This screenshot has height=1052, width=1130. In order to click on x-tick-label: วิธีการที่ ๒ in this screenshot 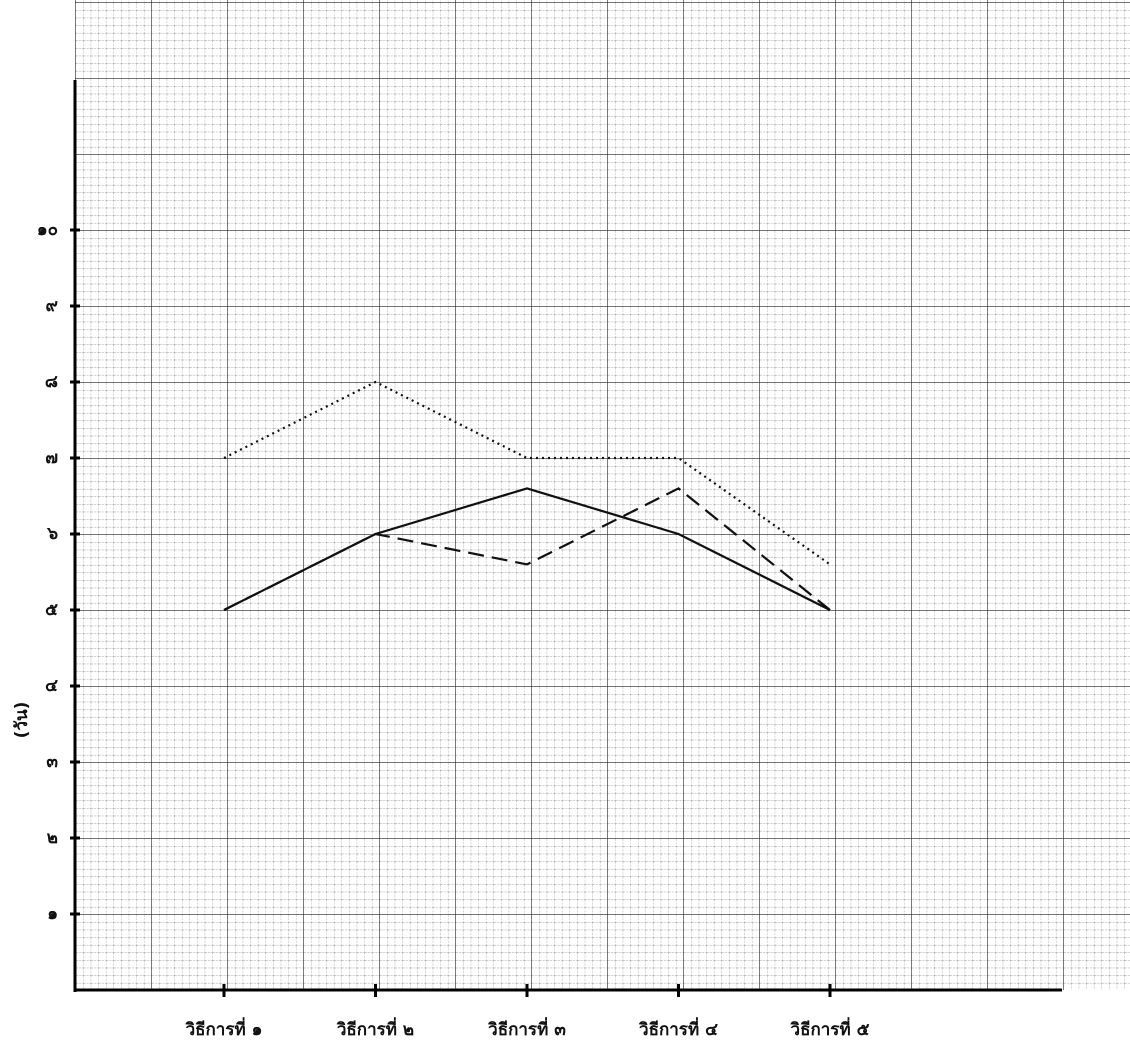, I will do `click(375, 1028)`.